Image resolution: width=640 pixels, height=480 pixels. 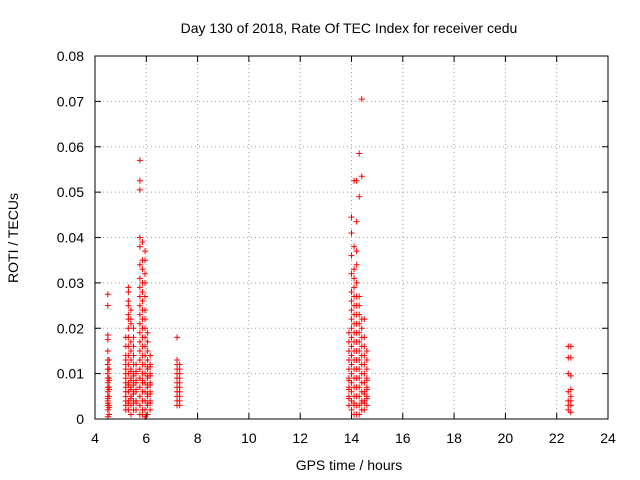 I want to click on y-tick-label: 0.07, so click(x=70, y=101).